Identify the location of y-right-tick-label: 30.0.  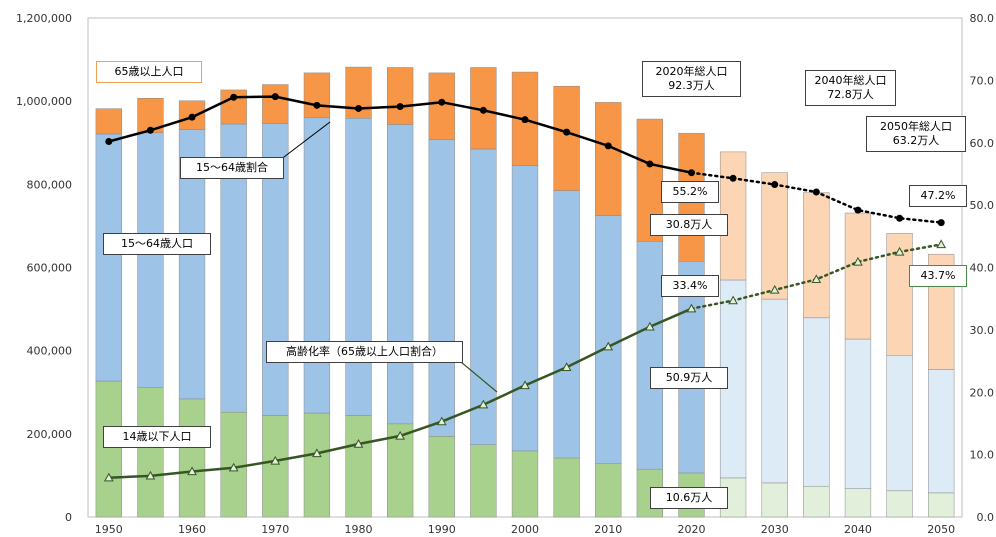
(982, 330).